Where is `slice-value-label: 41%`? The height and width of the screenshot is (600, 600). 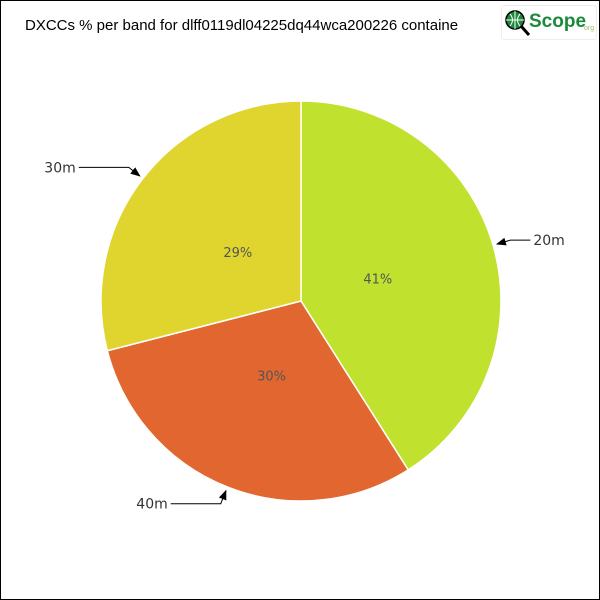 slice-value-label: 41% is located at coordinates (377, 280).